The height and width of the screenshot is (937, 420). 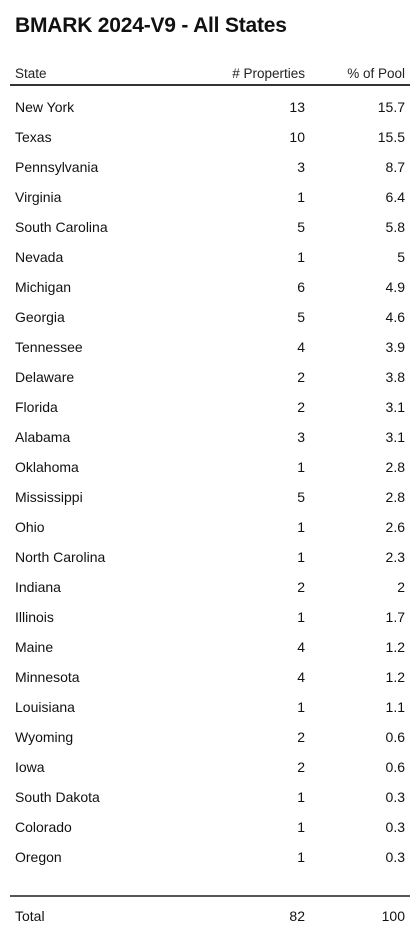 What do you see at coordinates (297, 137) in the screenshot?
I see `property-count: 10` at bounding box center [297, 137].